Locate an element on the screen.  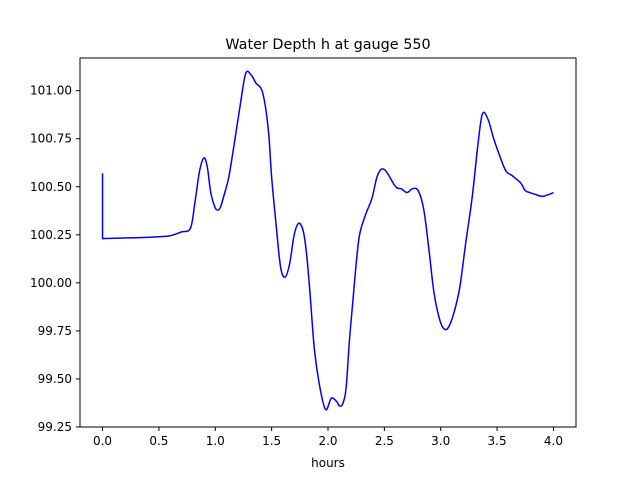
y-tick-label: 101.00 is located at coordinates (51, 91).